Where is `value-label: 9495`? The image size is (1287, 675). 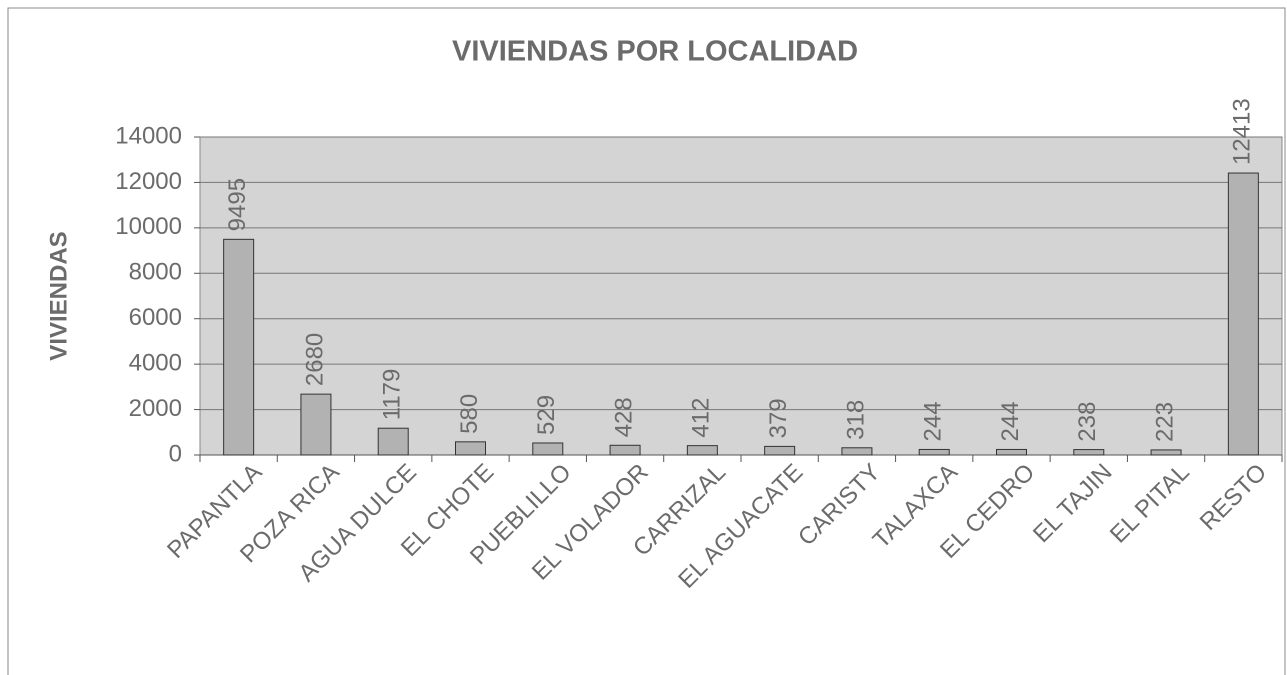 value-label: 9495 is located at coordinates (237, 204).